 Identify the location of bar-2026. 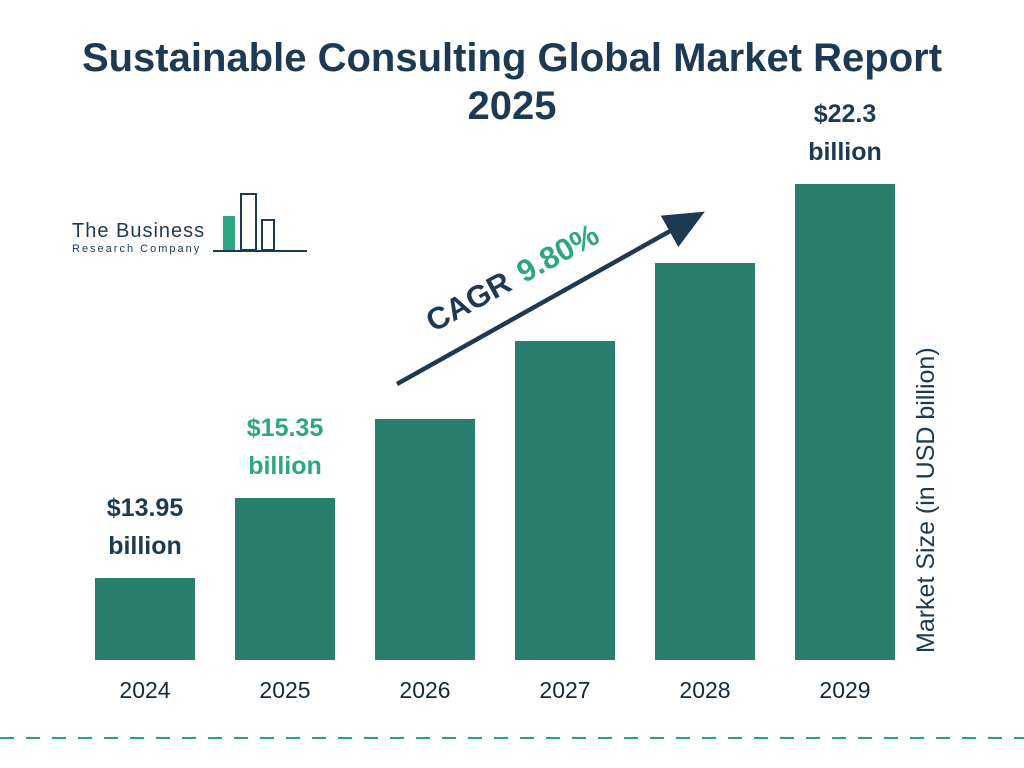
(425, 539).